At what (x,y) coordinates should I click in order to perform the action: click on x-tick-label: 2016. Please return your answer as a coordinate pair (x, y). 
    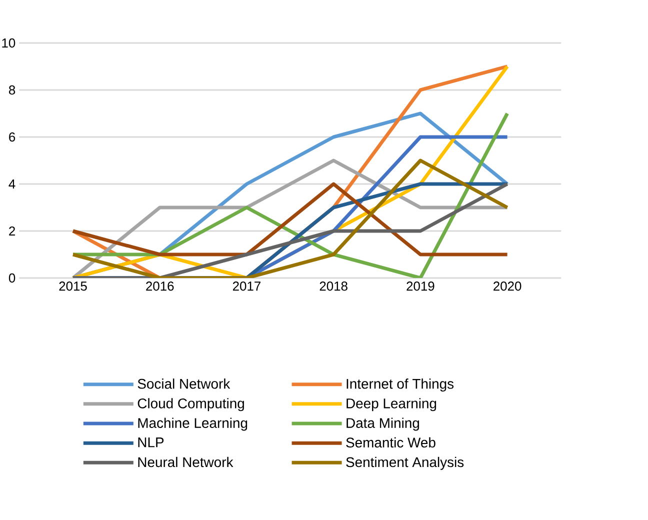
    Looking at the image, I should click on (160, 286).